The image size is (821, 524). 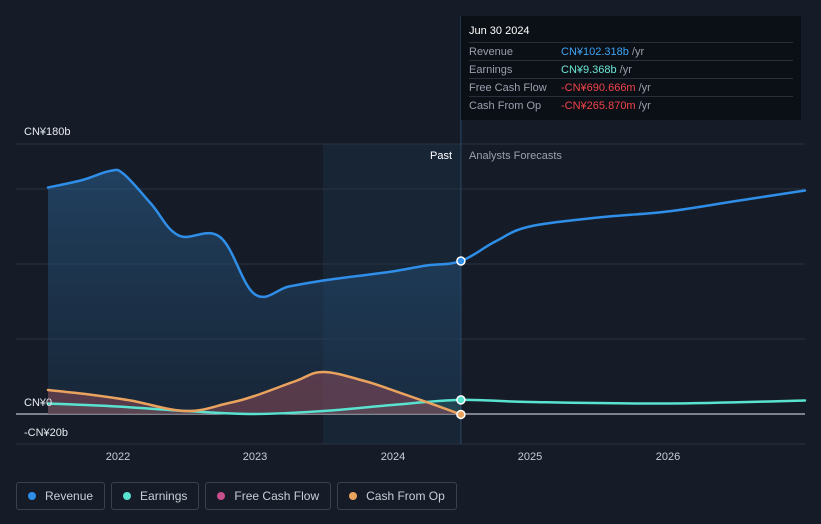 I want to click on tooltip-value: CN¥9.368b, so click(x=589, y=69).